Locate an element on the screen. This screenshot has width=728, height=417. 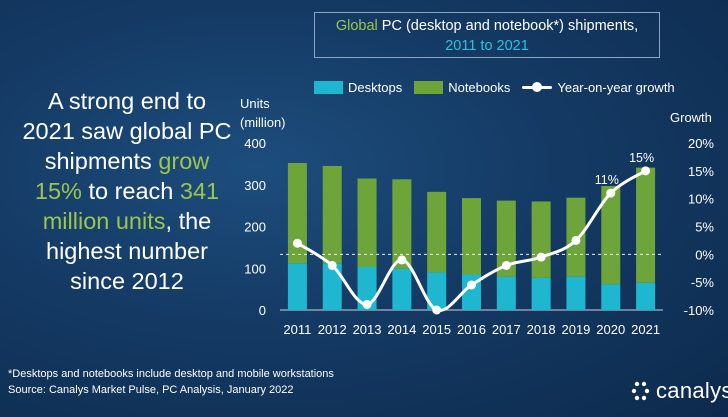
bar-desktops-2021 is located at coordinates (646, 296).